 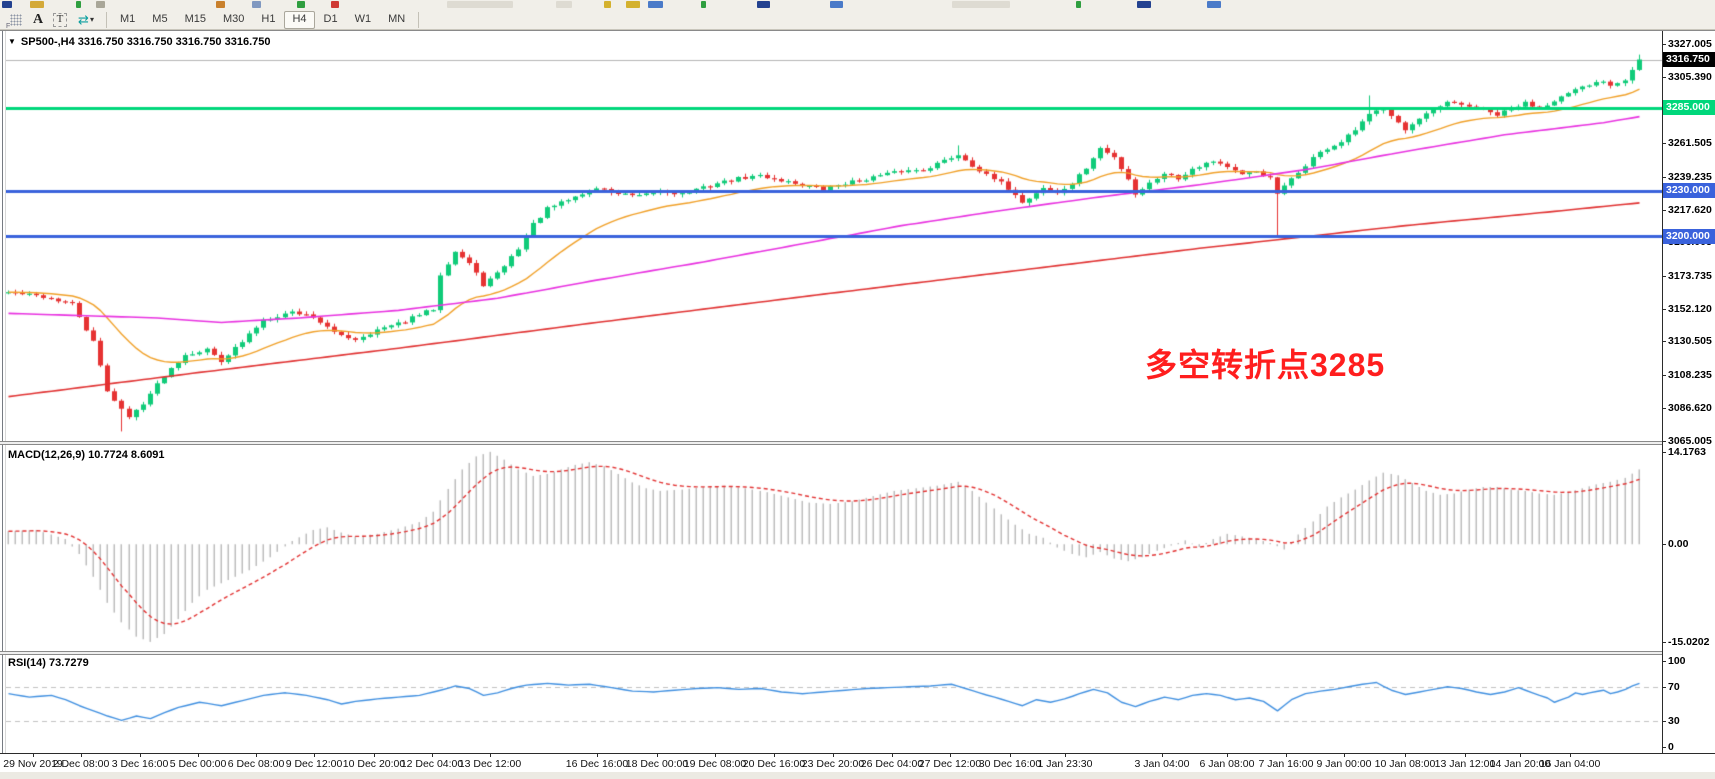 What do you see at coordinates (1690, 210) in the screenshot?
I see `price-tick-label: 3217.620` at bounding box center [1690, 210].